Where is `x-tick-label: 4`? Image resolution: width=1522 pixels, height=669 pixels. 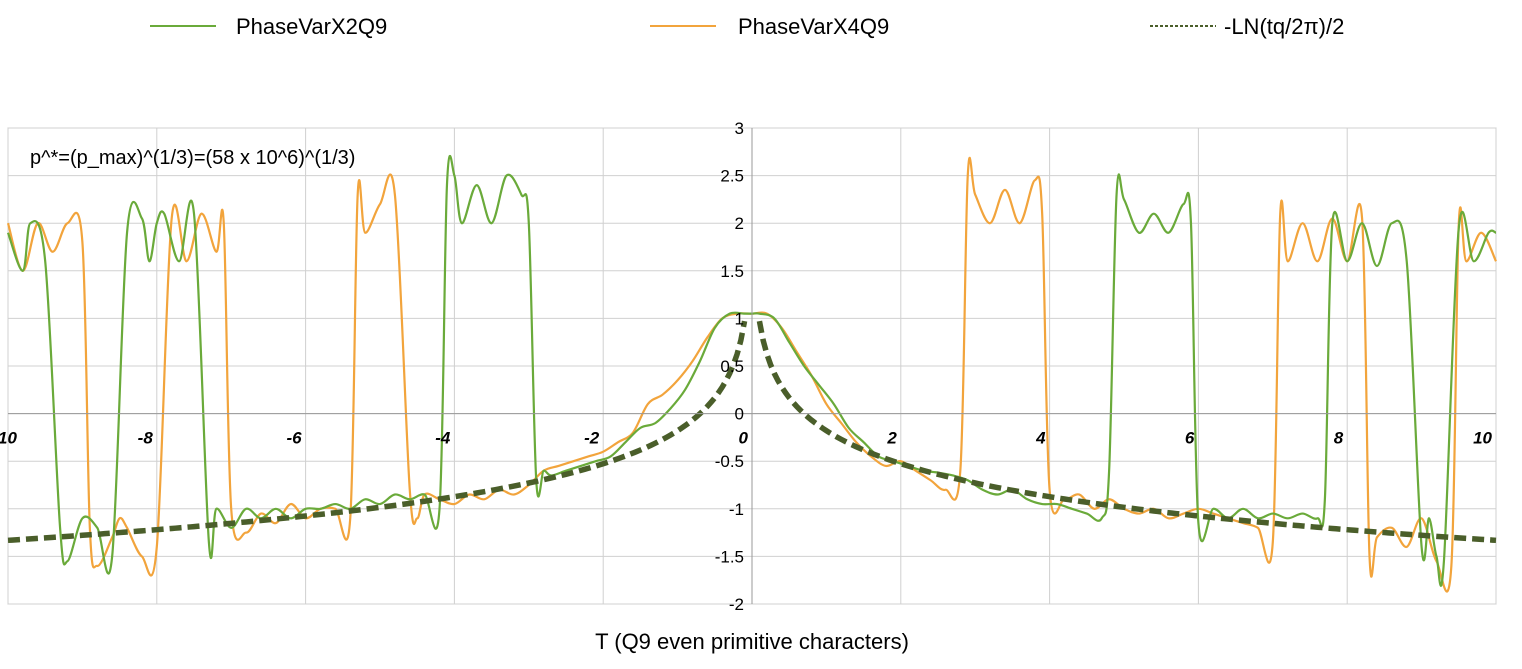
x-tick-label: 4 is located at coordinates (1040, 438).